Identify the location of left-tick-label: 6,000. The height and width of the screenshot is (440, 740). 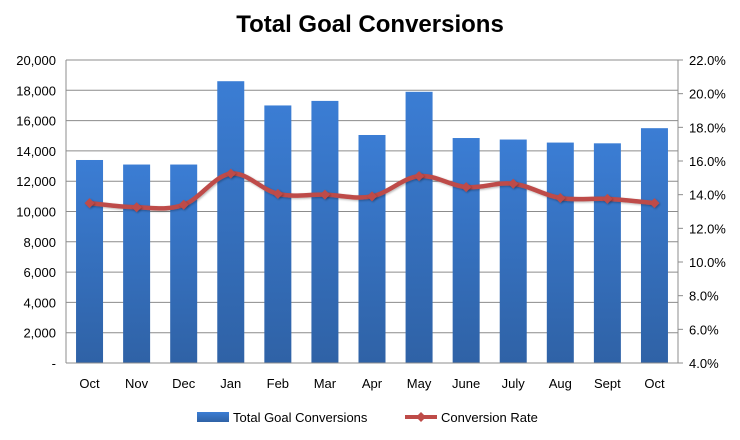
(39, 272).